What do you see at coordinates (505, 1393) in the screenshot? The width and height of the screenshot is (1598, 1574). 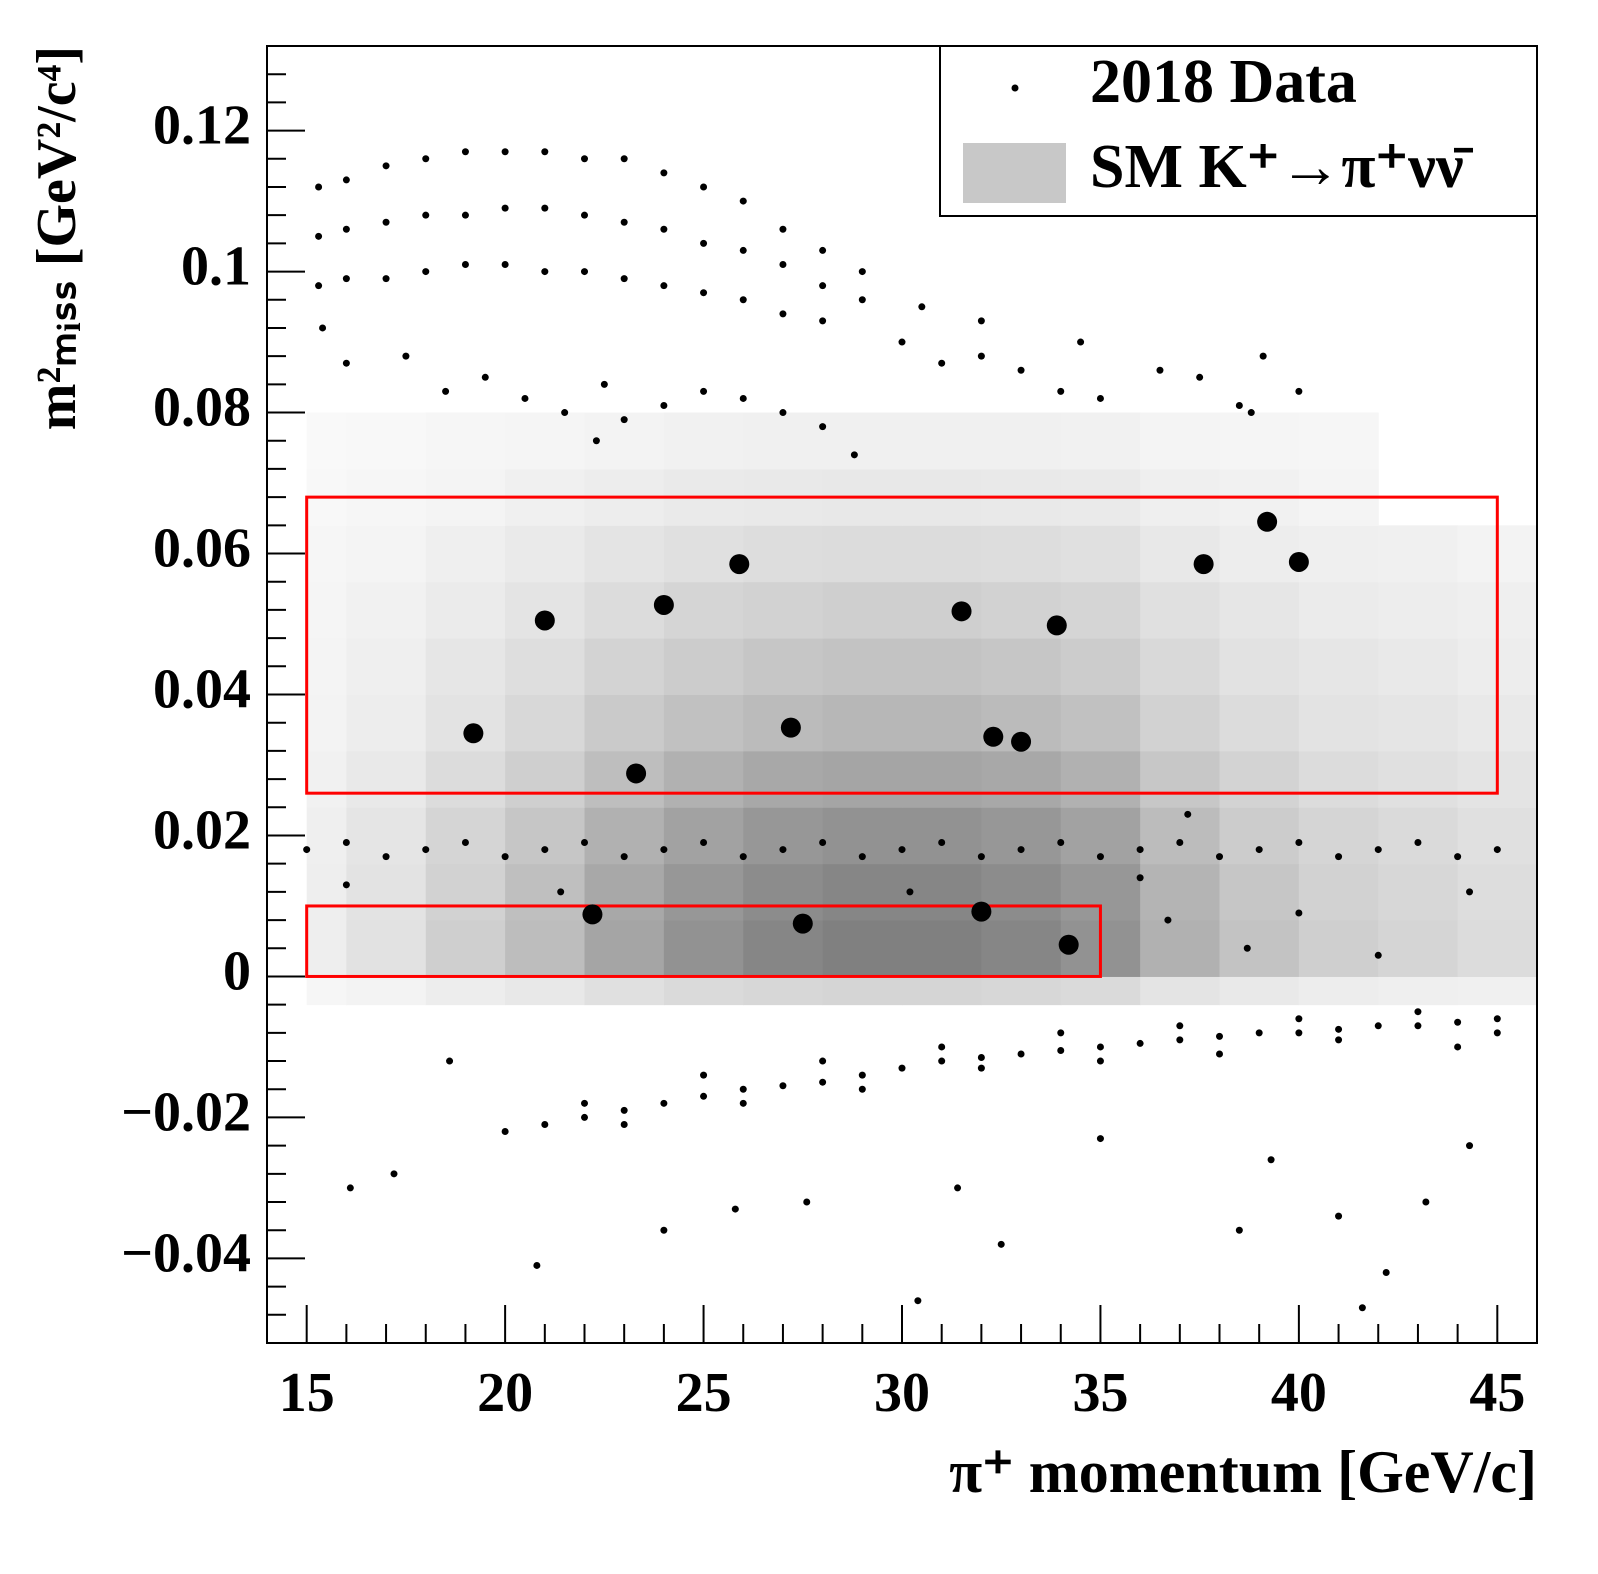 I see `x-tick-label: 20` at bounding box center [505, 1393].